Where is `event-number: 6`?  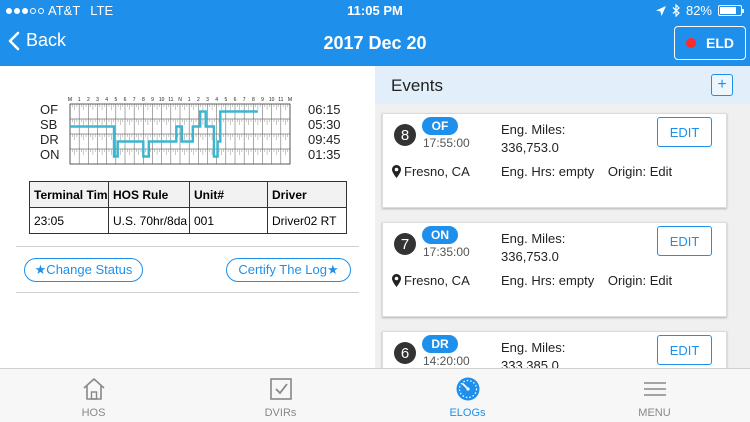
event-number: 6 is located at coordinates (405, 353).